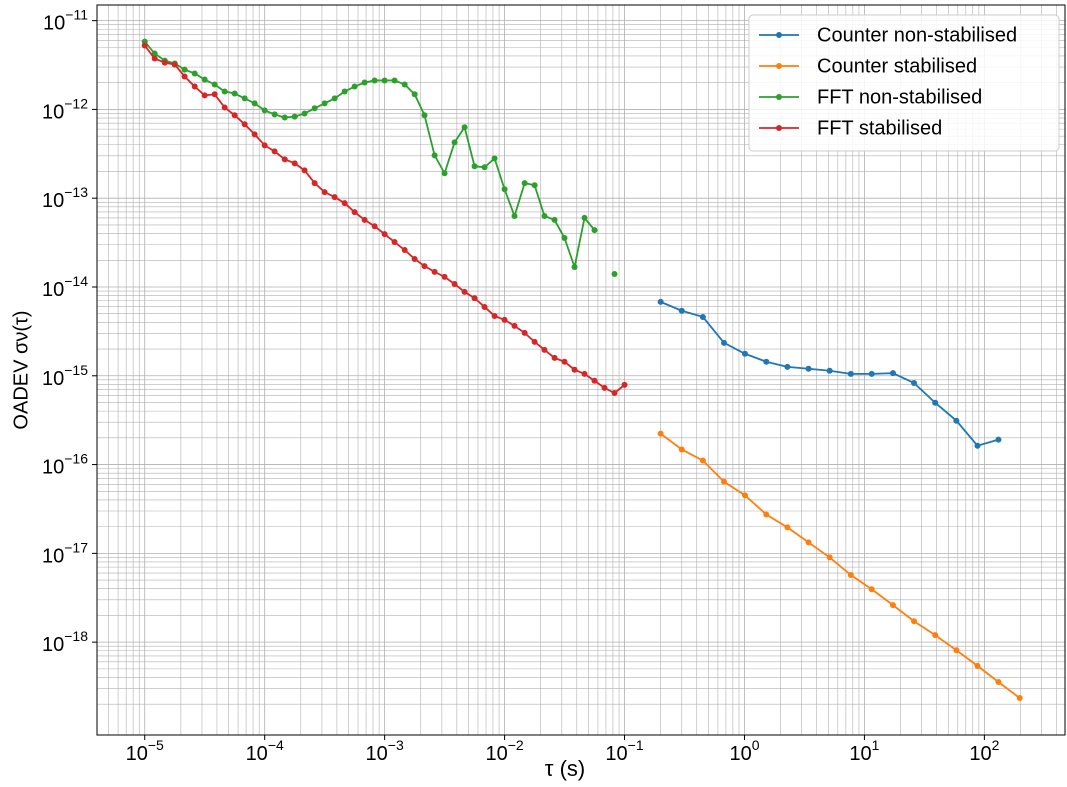 The height and width of the screenshot is (787, 1067). Describe the element at coordinates (904, 83) in the screenshot. I see `legend-box` at that location.